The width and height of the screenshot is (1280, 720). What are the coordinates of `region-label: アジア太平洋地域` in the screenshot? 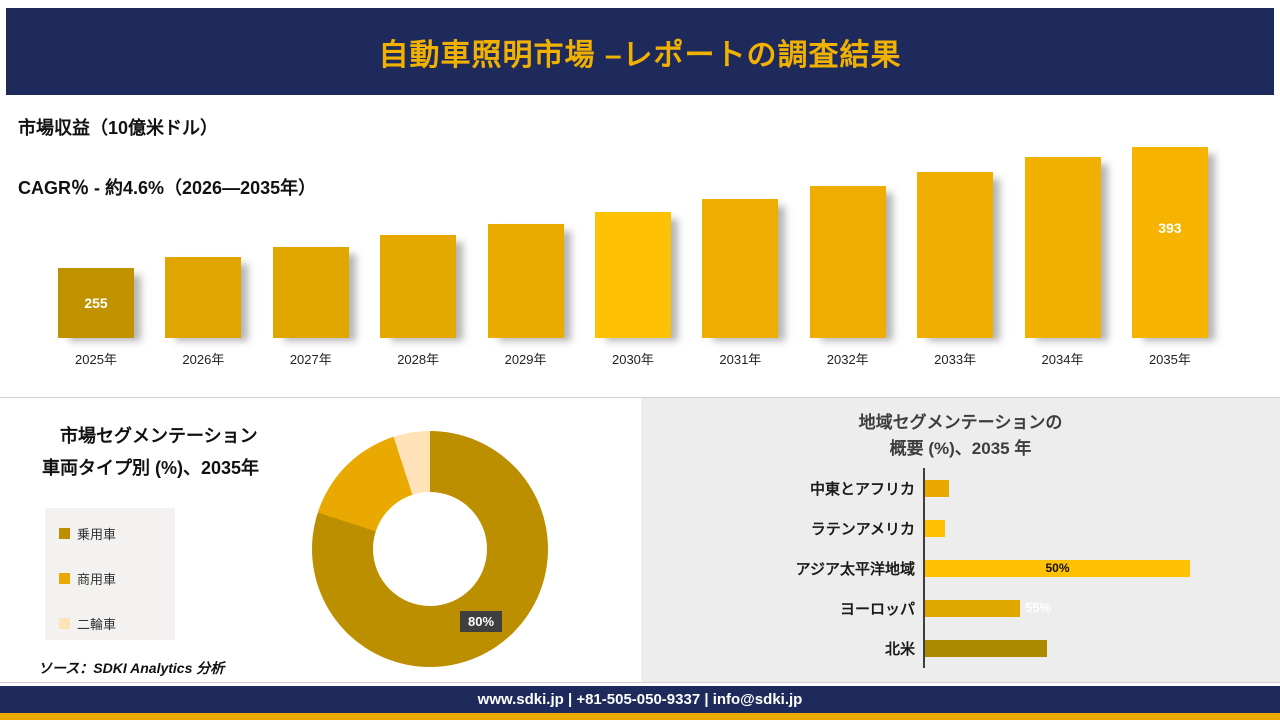 It's located at (855, 569).